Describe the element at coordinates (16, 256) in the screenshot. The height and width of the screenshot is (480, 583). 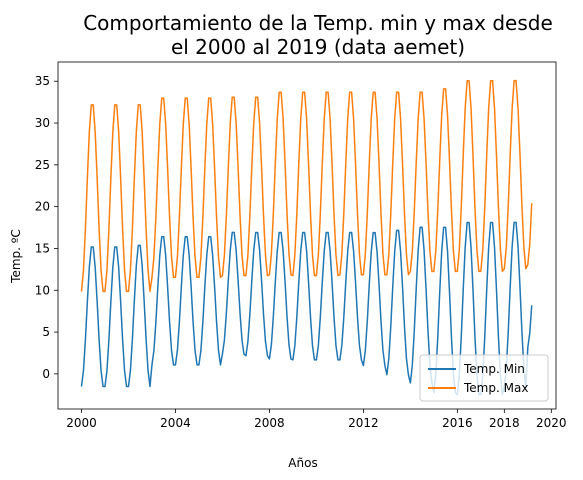
I see `y-axis-label: Temp. ºC` at that location.